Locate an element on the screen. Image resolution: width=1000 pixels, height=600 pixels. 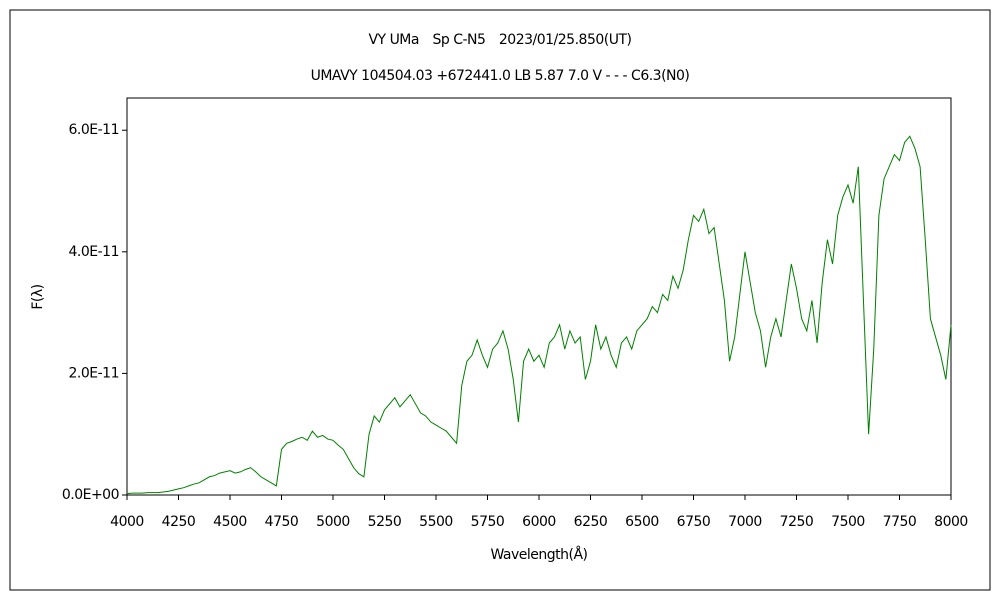
y-axis-label: F(λ) is located at coordinates (38, 296).